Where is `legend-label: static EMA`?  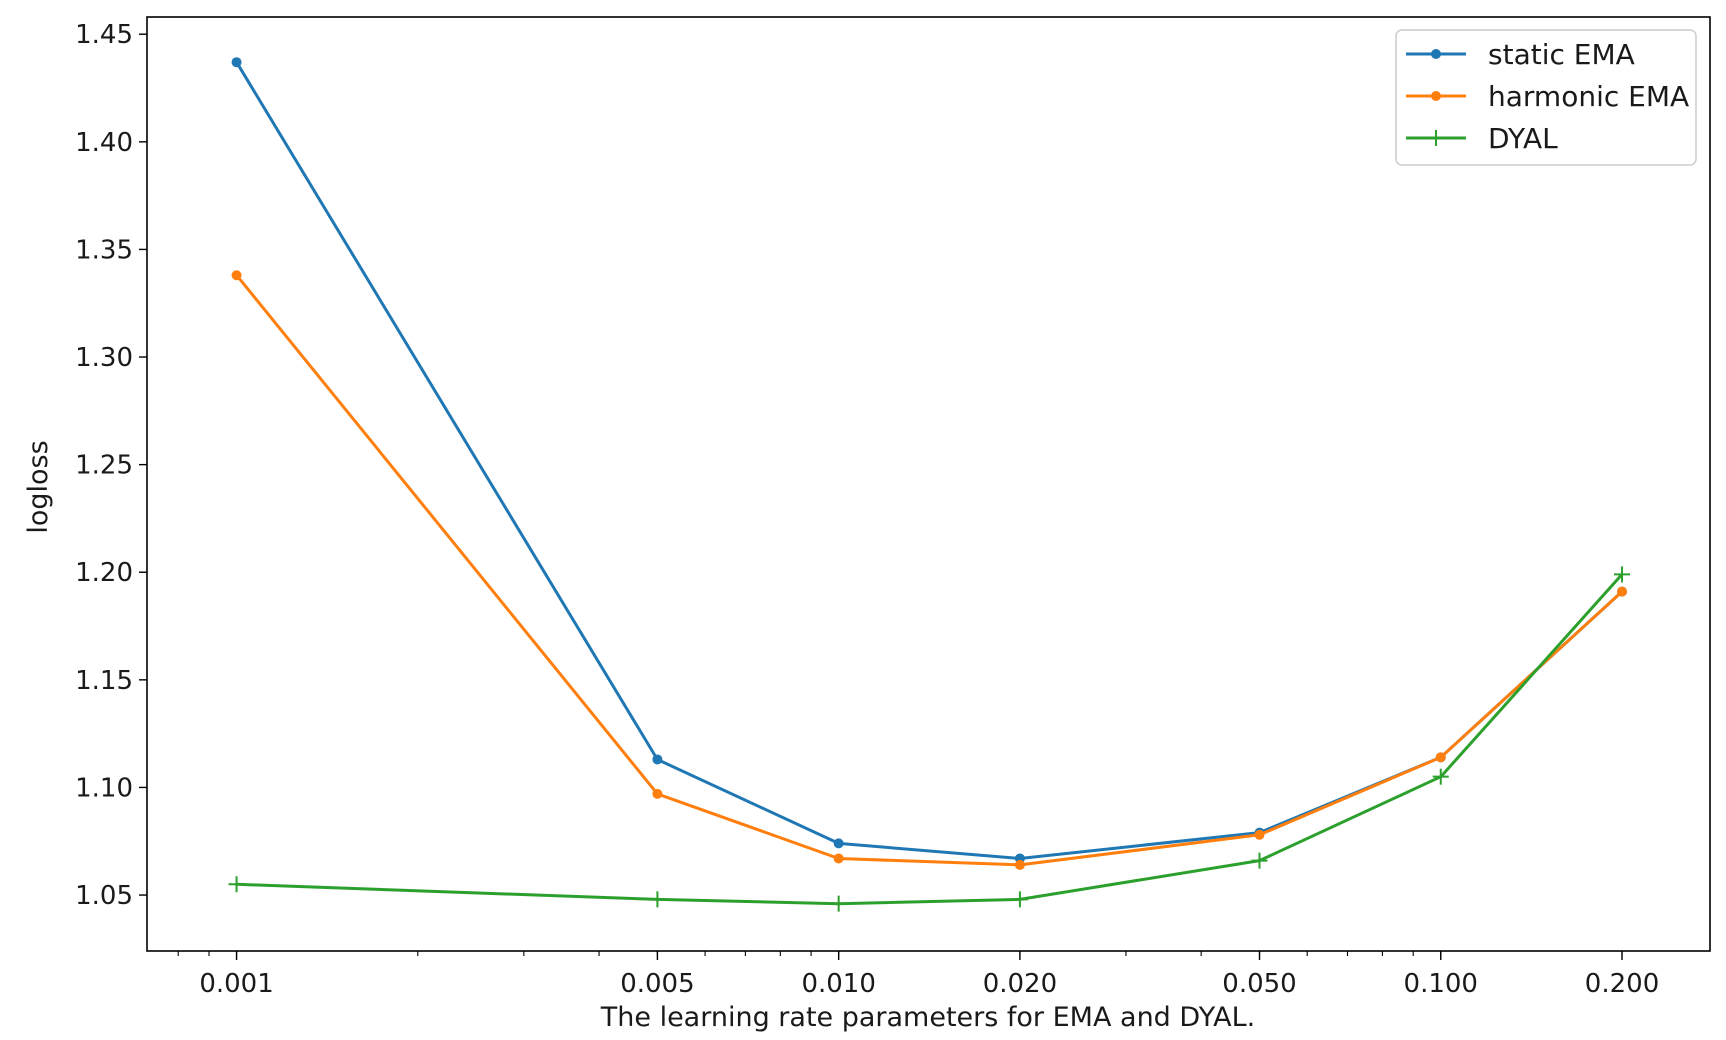
legend-label: static EMA is located at coordinates (1561, 54).